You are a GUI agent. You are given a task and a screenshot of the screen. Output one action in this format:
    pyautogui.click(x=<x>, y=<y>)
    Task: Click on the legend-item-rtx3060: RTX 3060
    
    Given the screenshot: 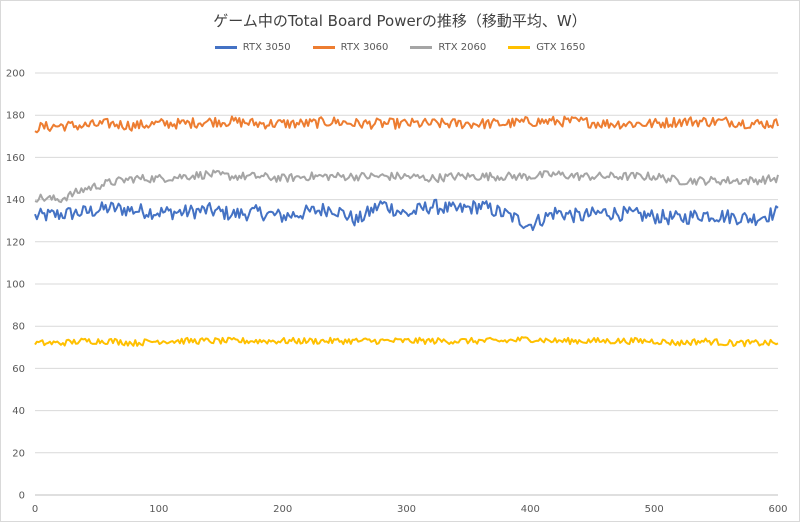 What is the action you would take?
    pyautogui.click(x=350, y=47)
    